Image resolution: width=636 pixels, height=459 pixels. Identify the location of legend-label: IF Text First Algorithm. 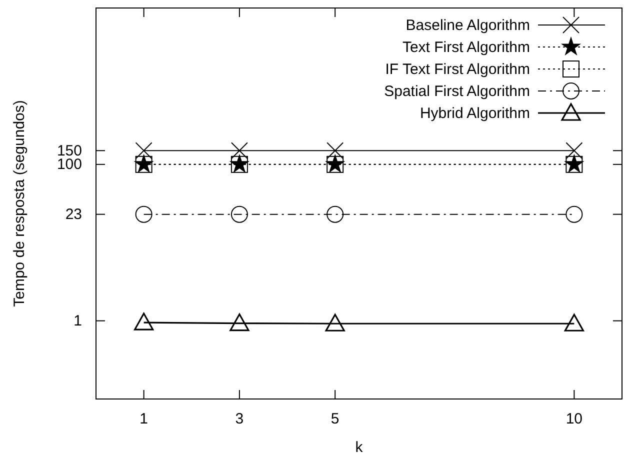
(457, 69).